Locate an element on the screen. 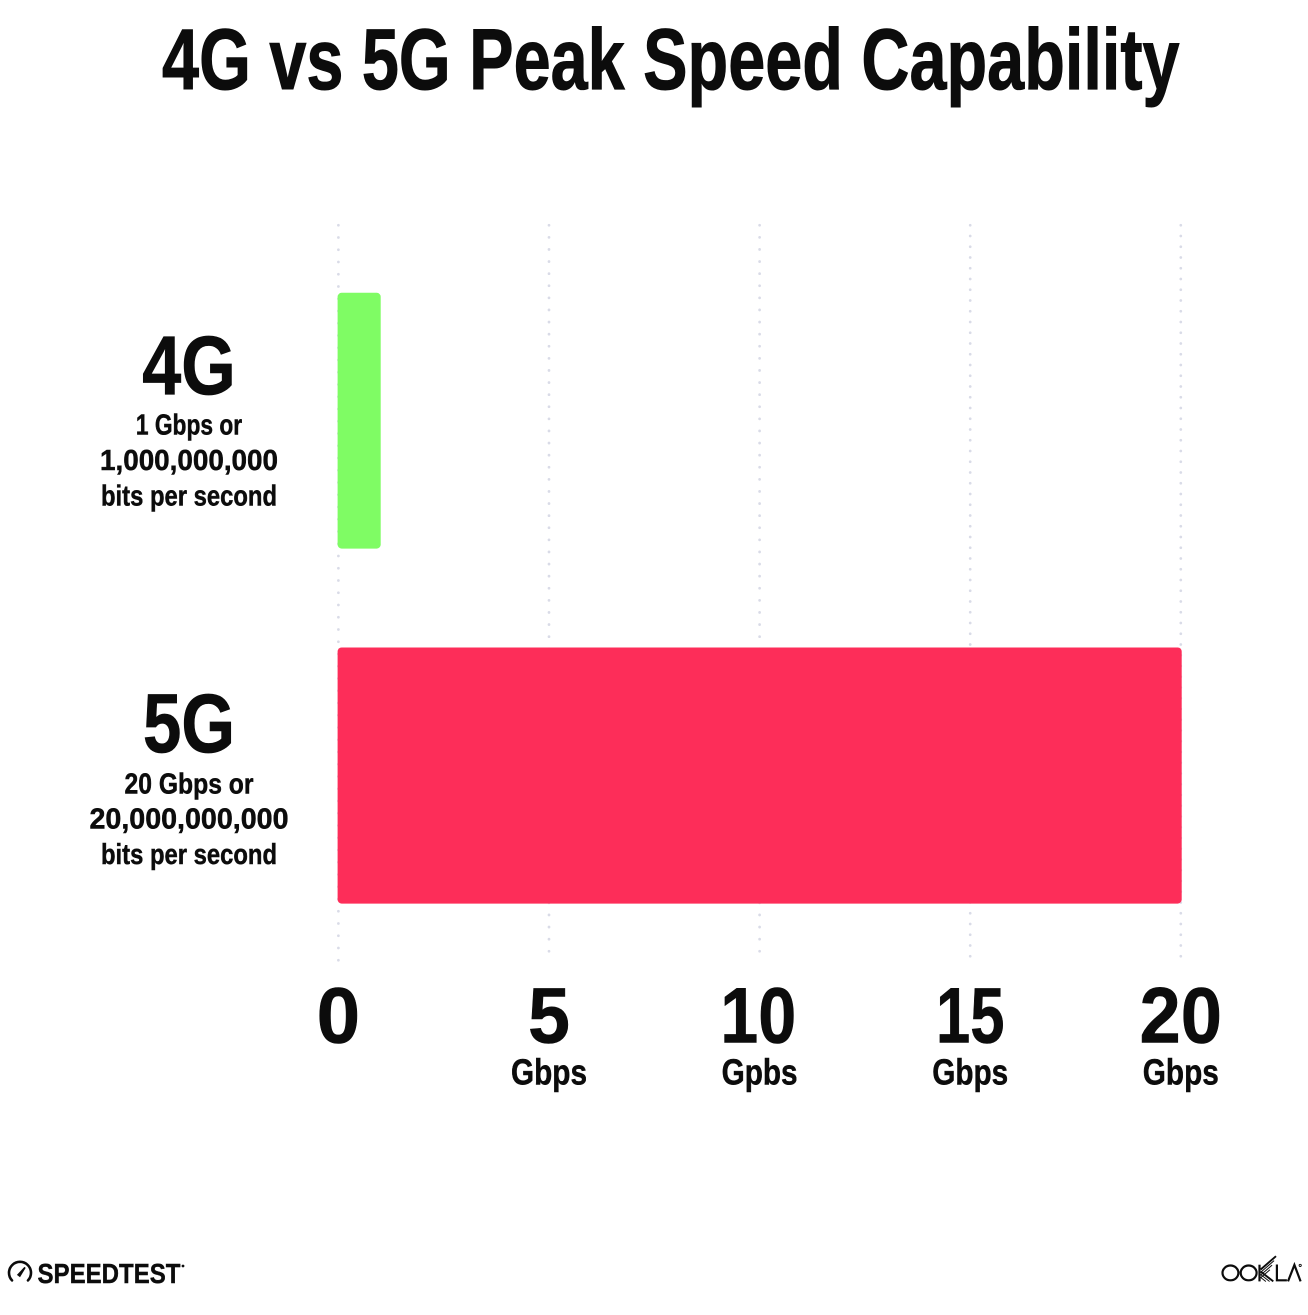 The height and width of the screenshot is (1315, 1308). svg-text: 4G vs 5G Peak Speed Capability is located at coordinates (671, 60).